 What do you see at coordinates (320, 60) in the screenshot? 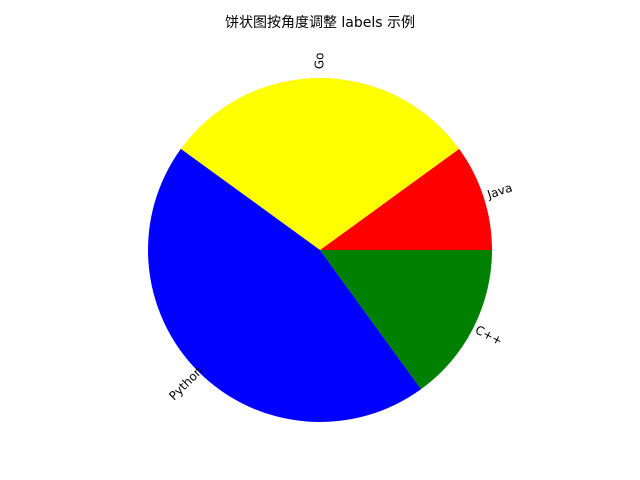
I see `pie-label-go: Go` at bounding box center [320, 60].